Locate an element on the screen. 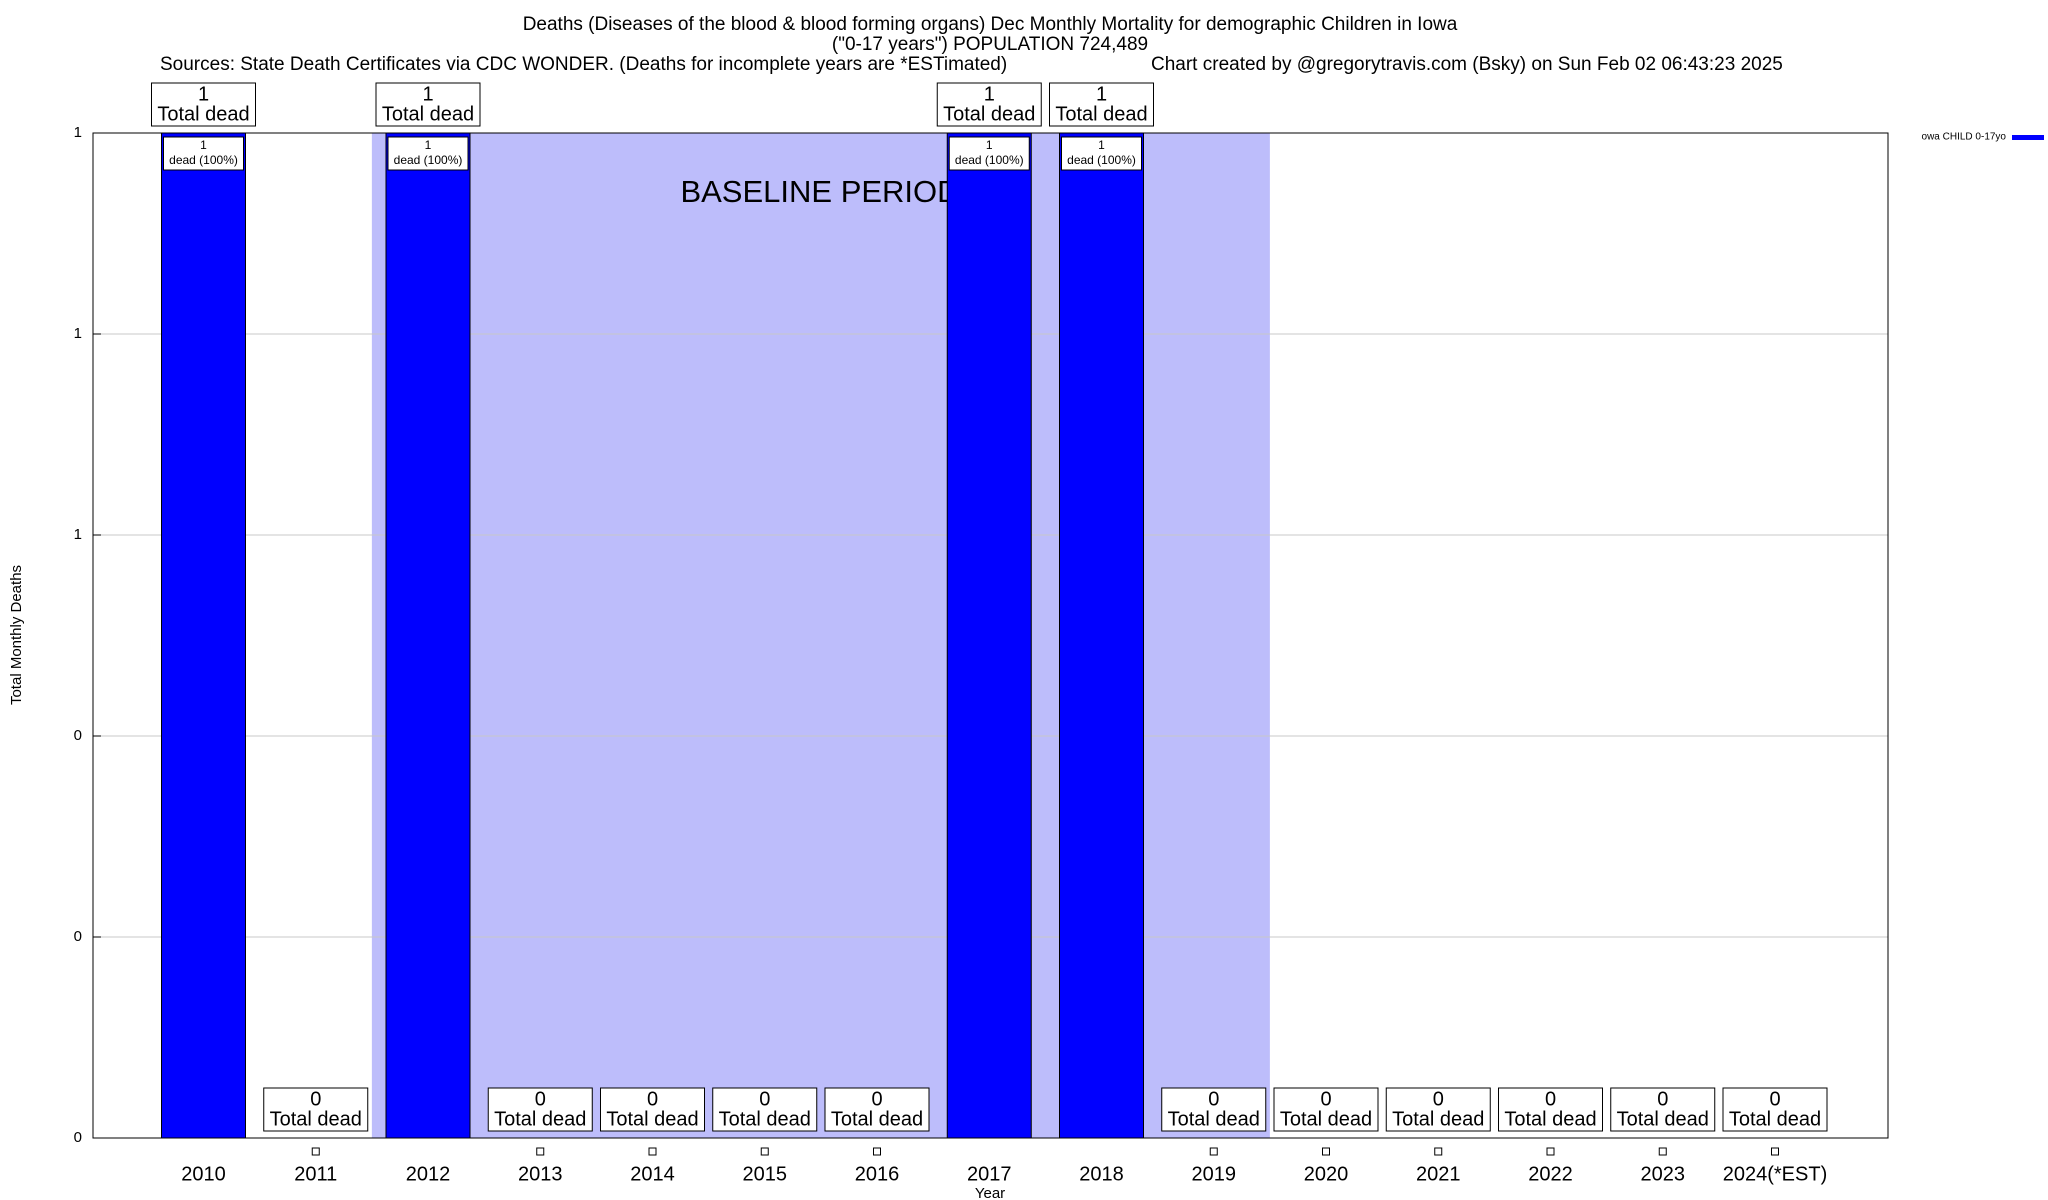  x-tick-label: 2012 is located at coordinates (428, 1174).